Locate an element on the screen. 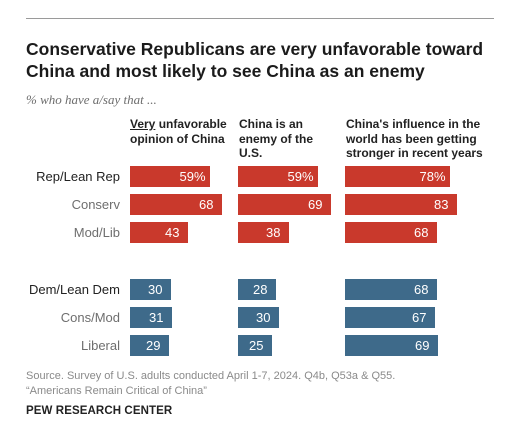  column-header-enemy: China is an enemy of the U.S. is located at coordinates (276, 138).